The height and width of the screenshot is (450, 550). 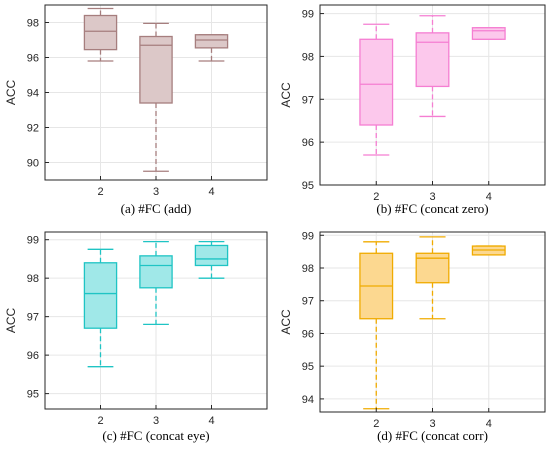 I want to click on caption-text: #FC (concat eye), so click(x=165, y=435).